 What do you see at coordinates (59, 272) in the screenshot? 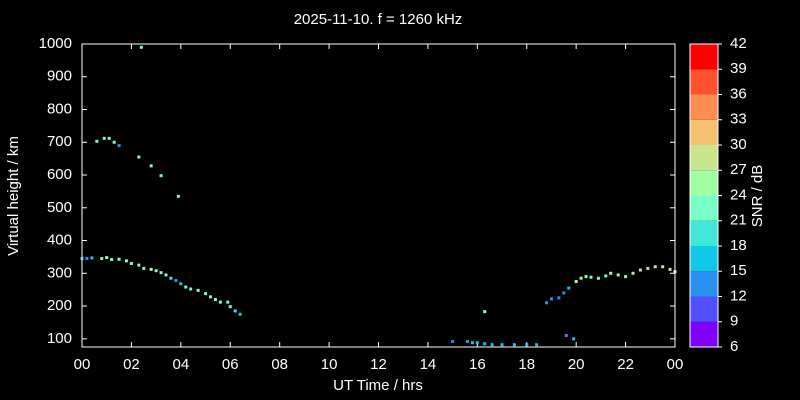
I see `y-tick-label: 300` at bounding box center [59, 272].